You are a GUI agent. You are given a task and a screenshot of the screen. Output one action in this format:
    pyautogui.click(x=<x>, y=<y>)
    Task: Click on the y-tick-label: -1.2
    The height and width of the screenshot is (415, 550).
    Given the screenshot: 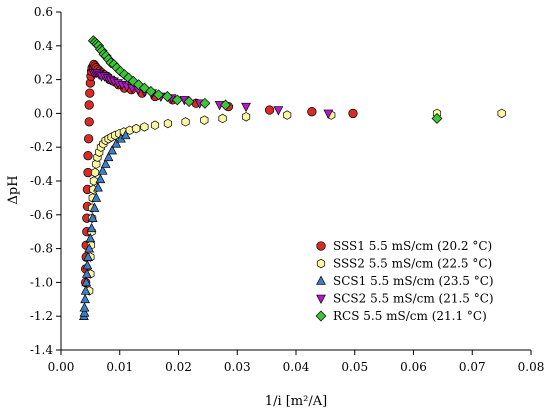 What is the action you would take?
    pyautogui.click(x=41, y=316)
    